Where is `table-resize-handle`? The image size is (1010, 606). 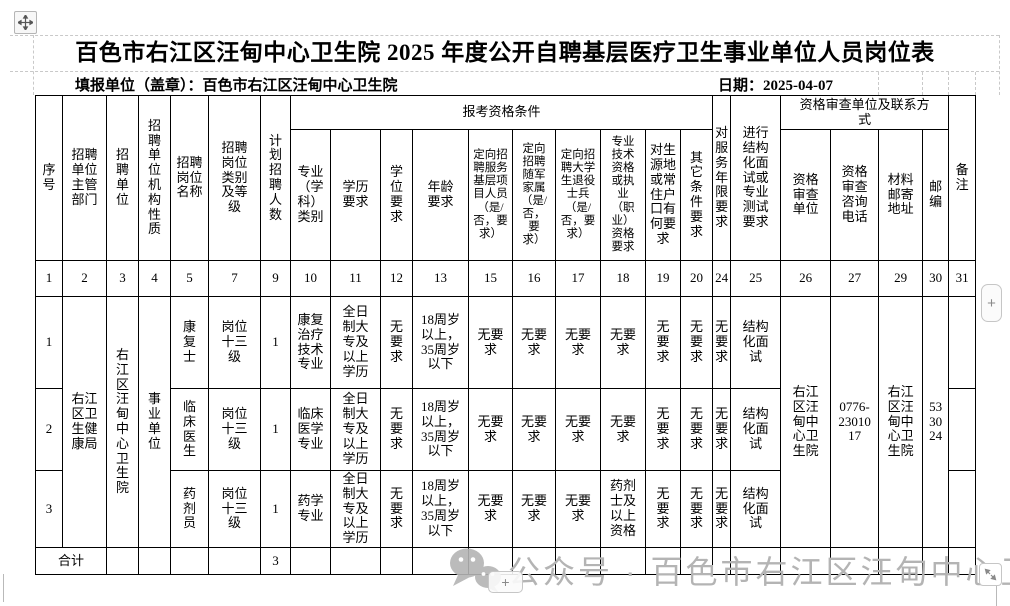
table-resize-handle is located at coordinates (990, 574).